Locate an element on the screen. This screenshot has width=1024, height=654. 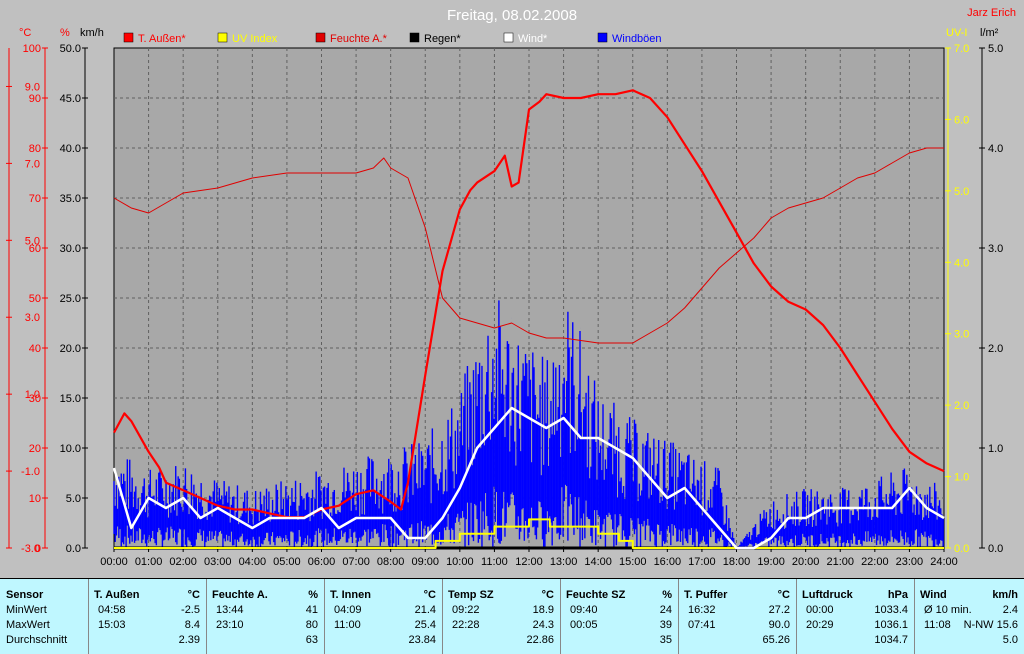
stat-name: Luftdruck is located at coordinates (827, 595).